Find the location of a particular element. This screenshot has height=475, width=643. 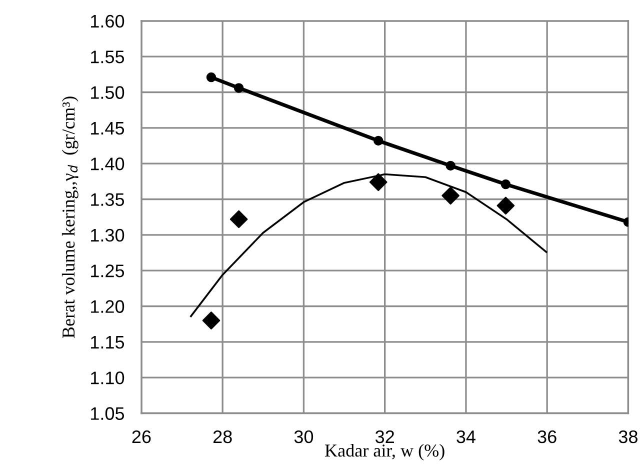

y-tick-label: 1.05 is located at coordinates (107, 413).